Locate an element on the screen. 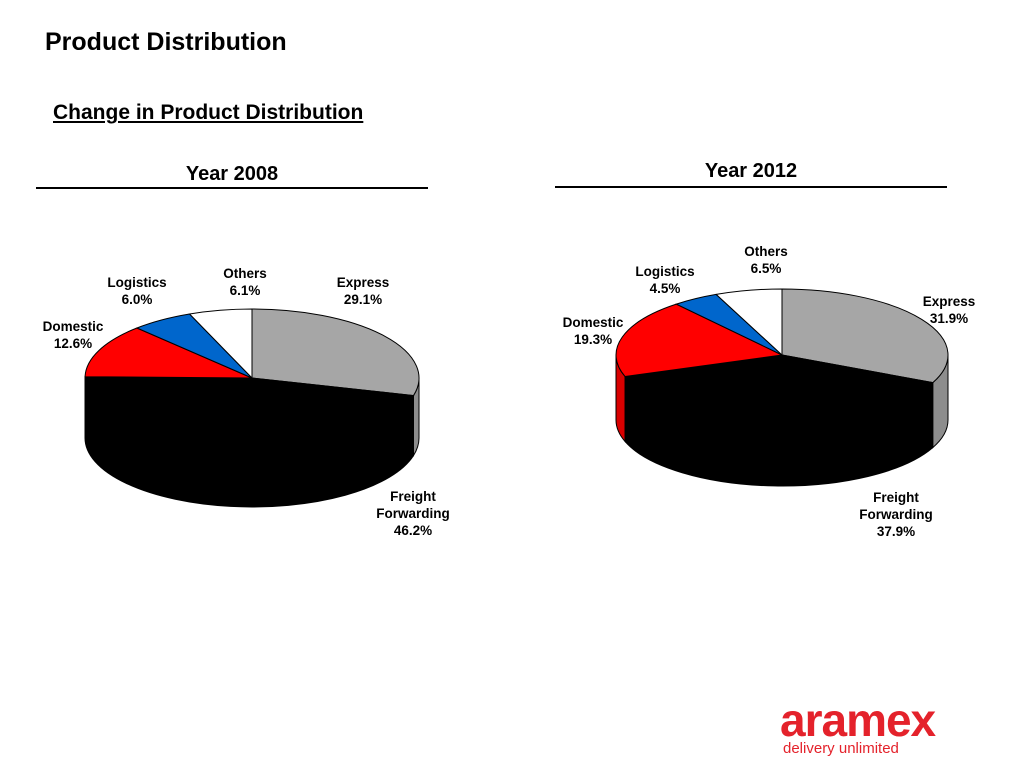 This screenshot has width=1024, height=768. pie-2012-logistics-label: Logistics 4.5% is located at coordinates (664, 280).